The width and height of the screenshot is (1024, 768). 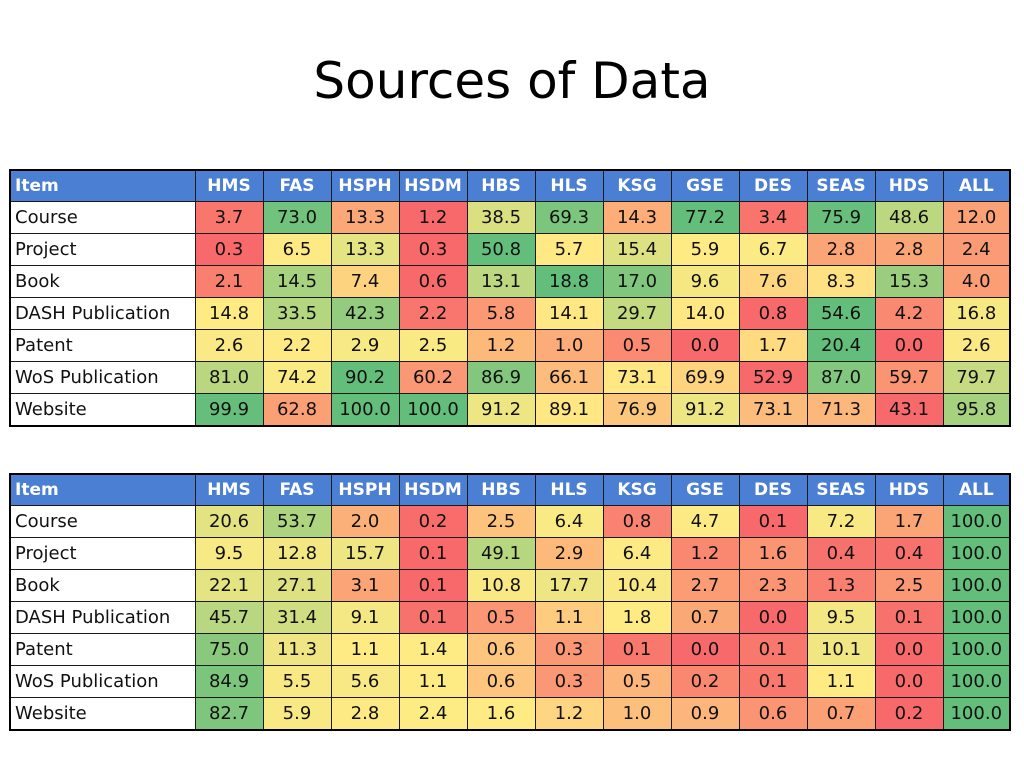 What do you see at coordinates (501, 553) in the screenshot?
I see `cell-value: 49.1` at bounding box center [501, 553].